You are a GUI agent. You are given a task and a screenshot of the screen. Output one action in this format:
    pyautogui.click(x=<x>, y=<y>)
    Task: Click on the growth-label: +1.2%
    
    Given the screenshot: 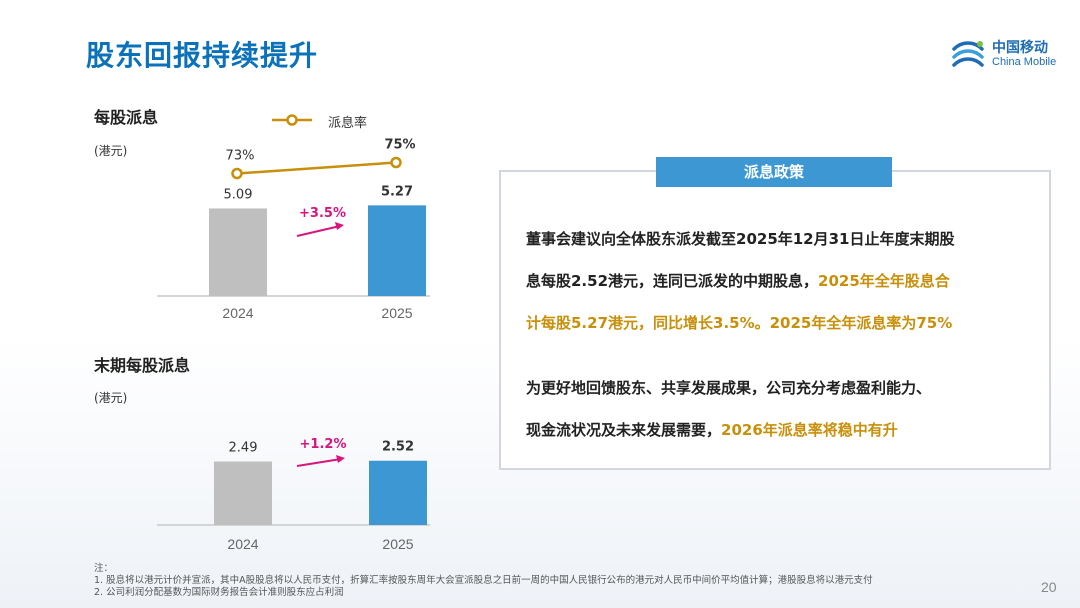 What is the action you would take?
    pyautogui.click(x=323, y=444)
    